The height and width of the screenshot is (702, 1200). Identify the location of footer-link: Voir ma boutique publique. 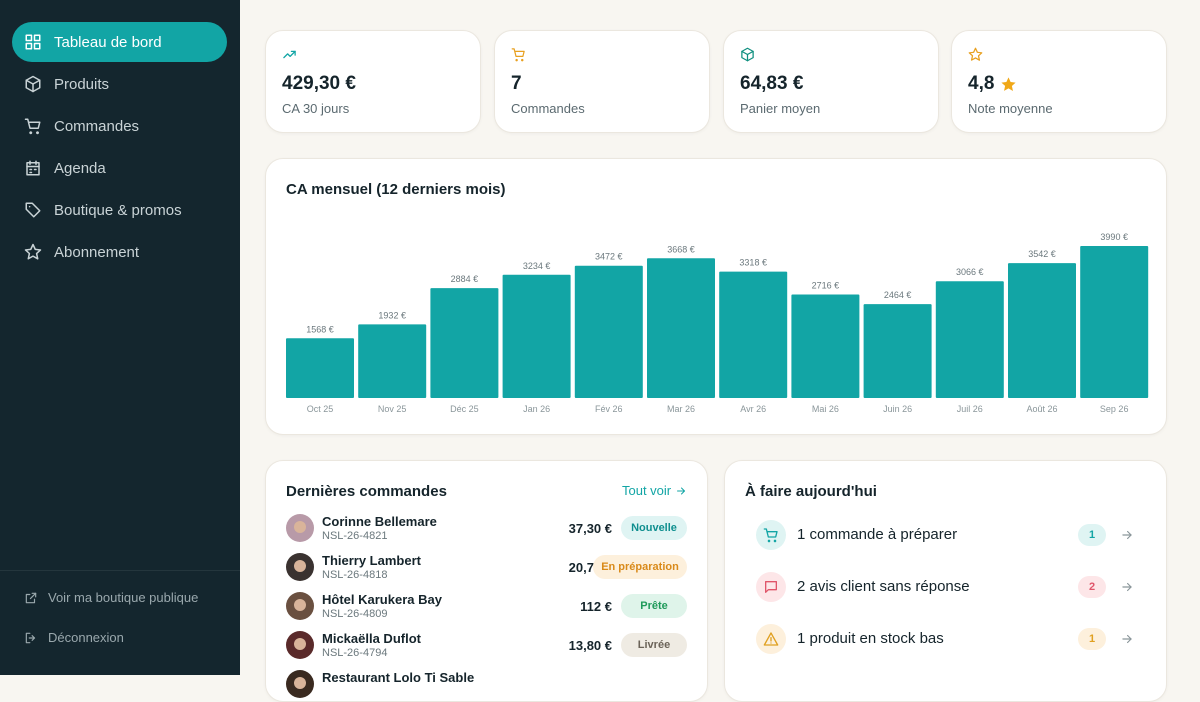
(111, 597).